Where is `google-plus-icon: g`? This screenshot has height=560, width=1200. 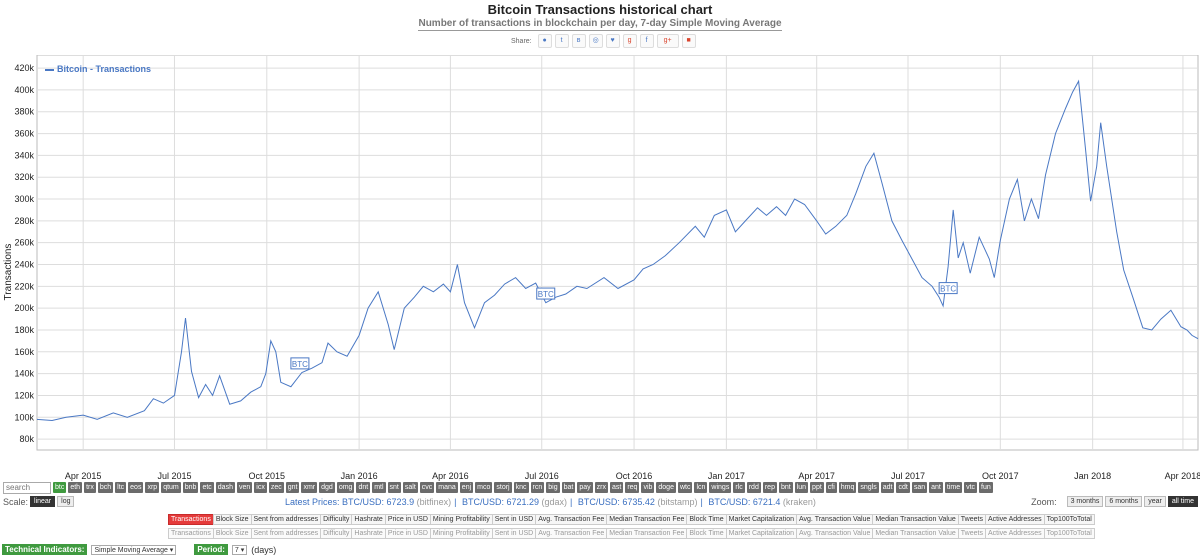 google-plus-icon: g is located at coordinates (629, 41).